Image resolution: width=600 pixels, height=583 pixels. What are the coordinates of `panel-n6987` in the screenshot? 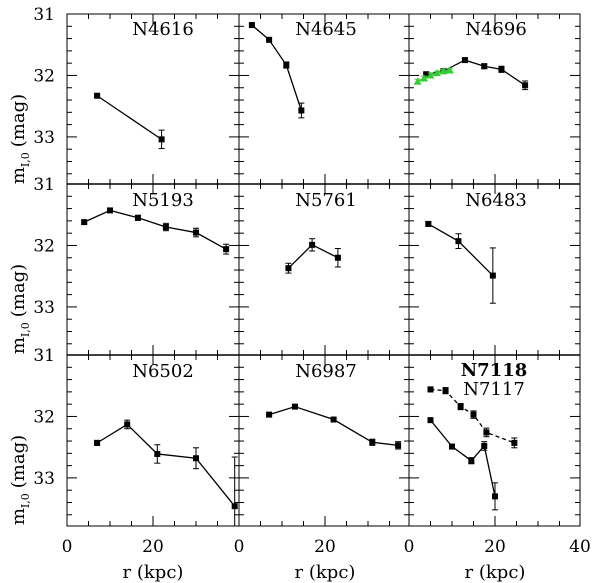 It's located at (334, 426).